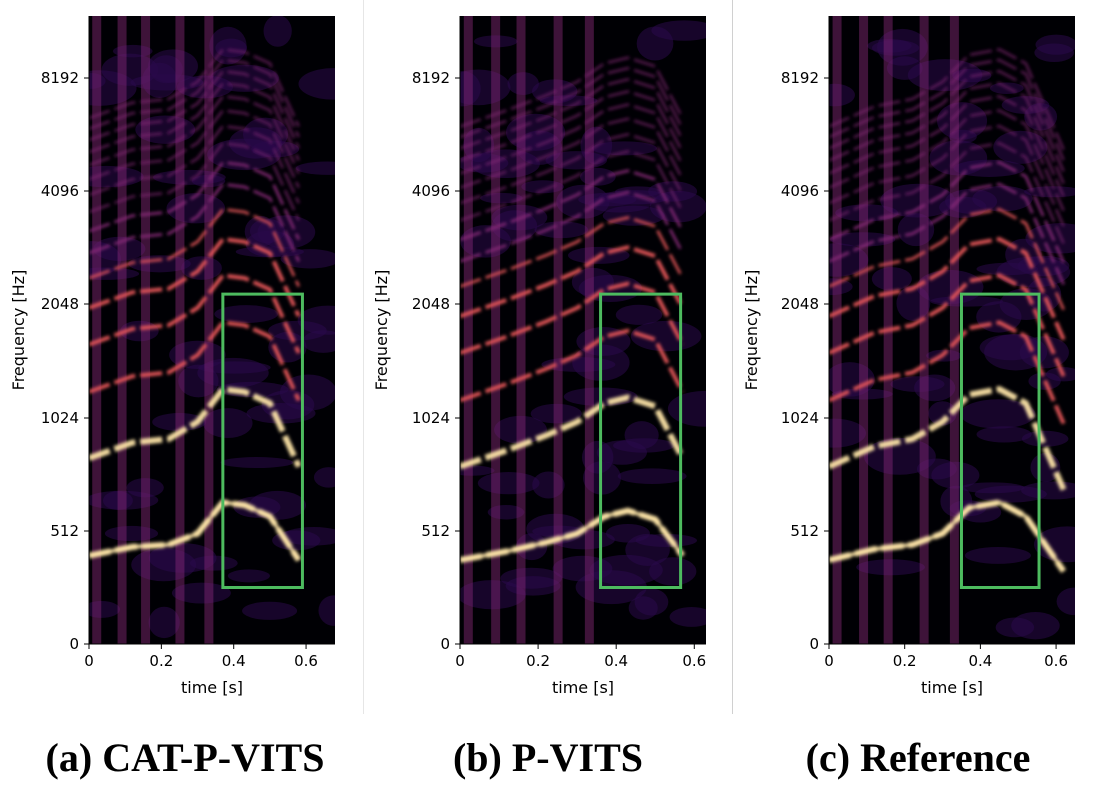 This screenshot has height=792, width=1112. What do you see at coordinates (829, 661) in the screenshot?
I see `x-tick-label: 0` at bounding box center [829, 661].